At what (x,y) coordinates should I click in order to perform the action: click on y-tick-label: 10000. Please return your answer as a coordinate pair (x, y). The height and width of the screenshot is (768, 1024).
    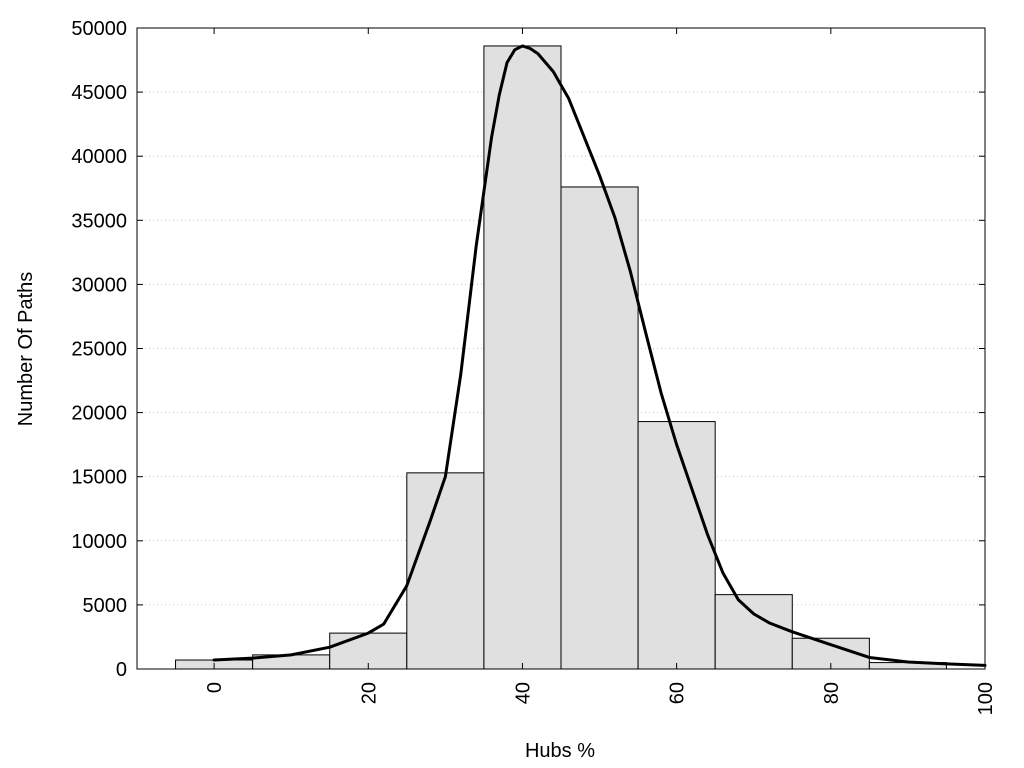
    Looking at the image, I should click on (99, 542).